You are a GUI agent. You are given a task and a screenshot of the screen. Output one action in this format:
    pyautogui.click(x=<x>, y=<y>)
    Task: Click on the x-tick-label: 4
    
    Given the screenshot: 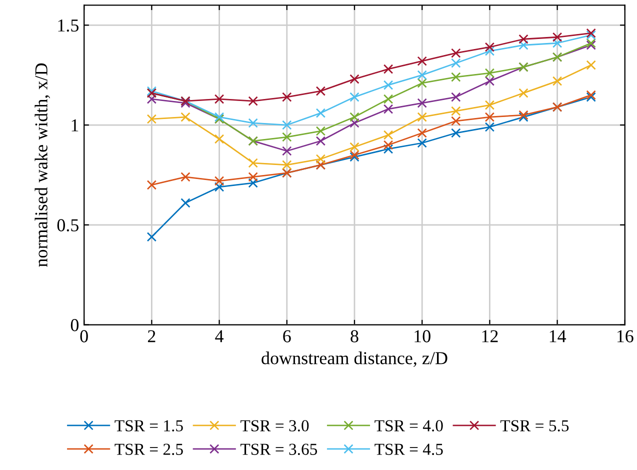 What is the action you would take?
    pyautogui.click(x=219, y=336)
    